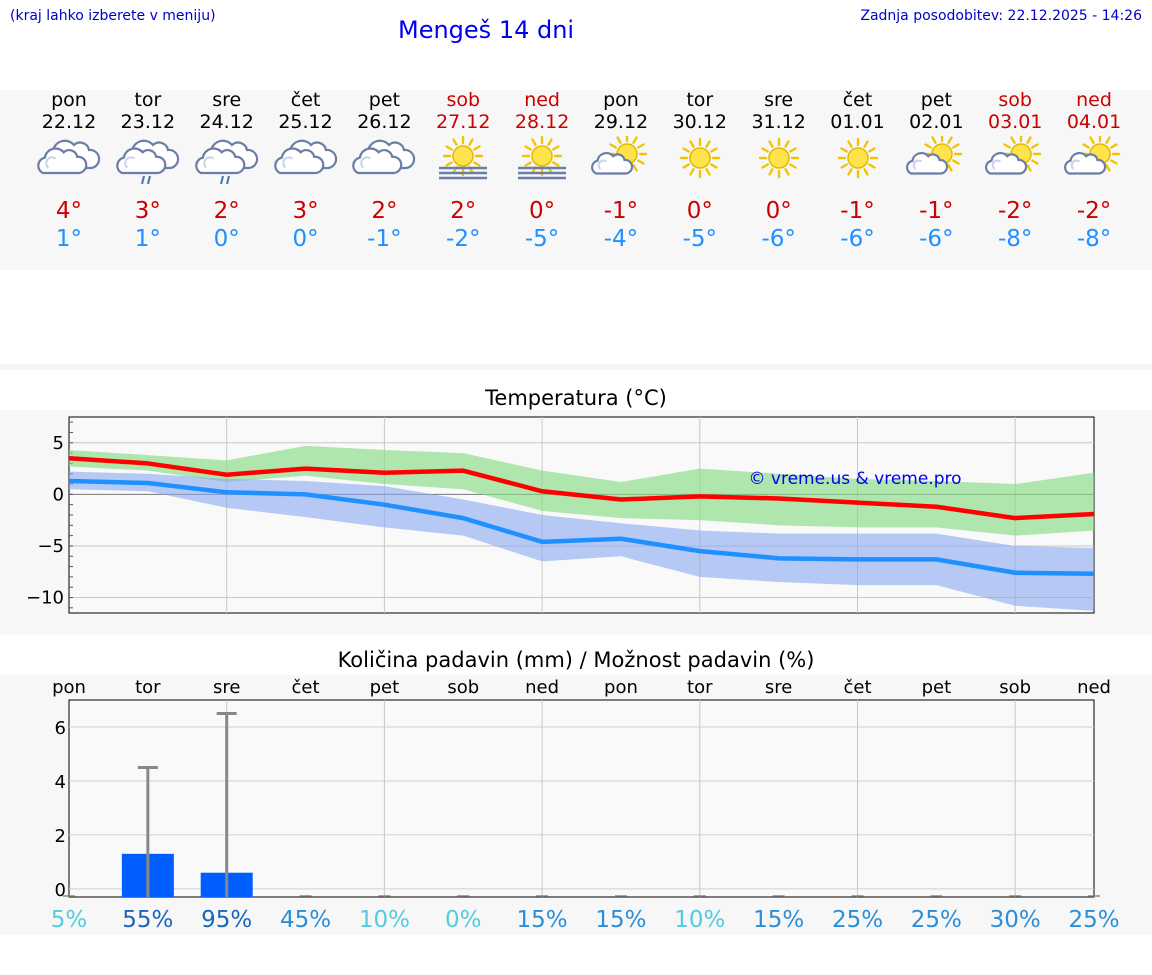 Image resolution: width=1152 pixels, height=975 pixels. Describe the element at coordinates (305, 920) in the screenshot. I see `precip-probability: 45%` at that location.